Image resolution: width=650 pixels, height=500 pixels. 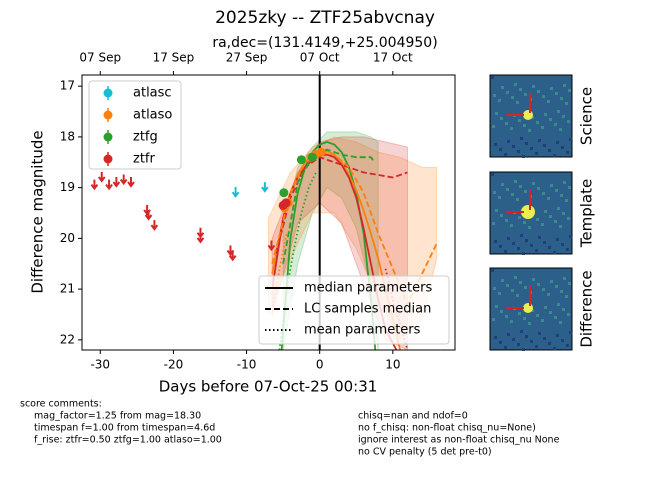 What do you see at coordinates (587, 308) in the screenshot?
I see `cutout-label: Difference` at bounding box center [587, 308].